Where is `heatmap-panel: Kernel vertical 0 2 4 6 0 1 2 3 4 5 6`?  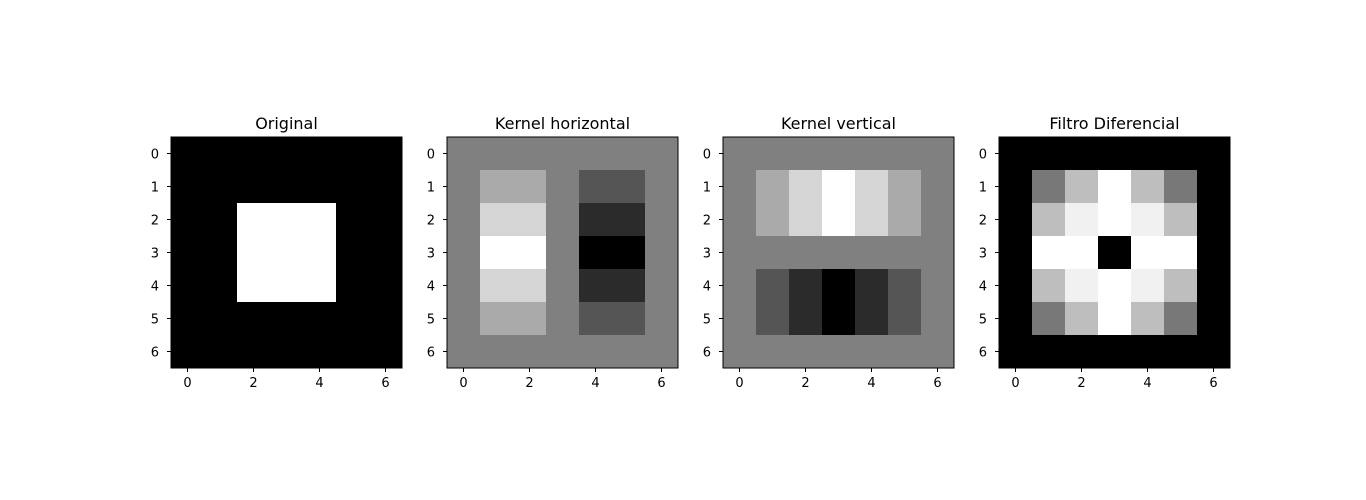
heatmap-panel: Kernel vertical 0 2 4 6 0 1 2 3 4 5 6 is located at coordinates (829, 252).